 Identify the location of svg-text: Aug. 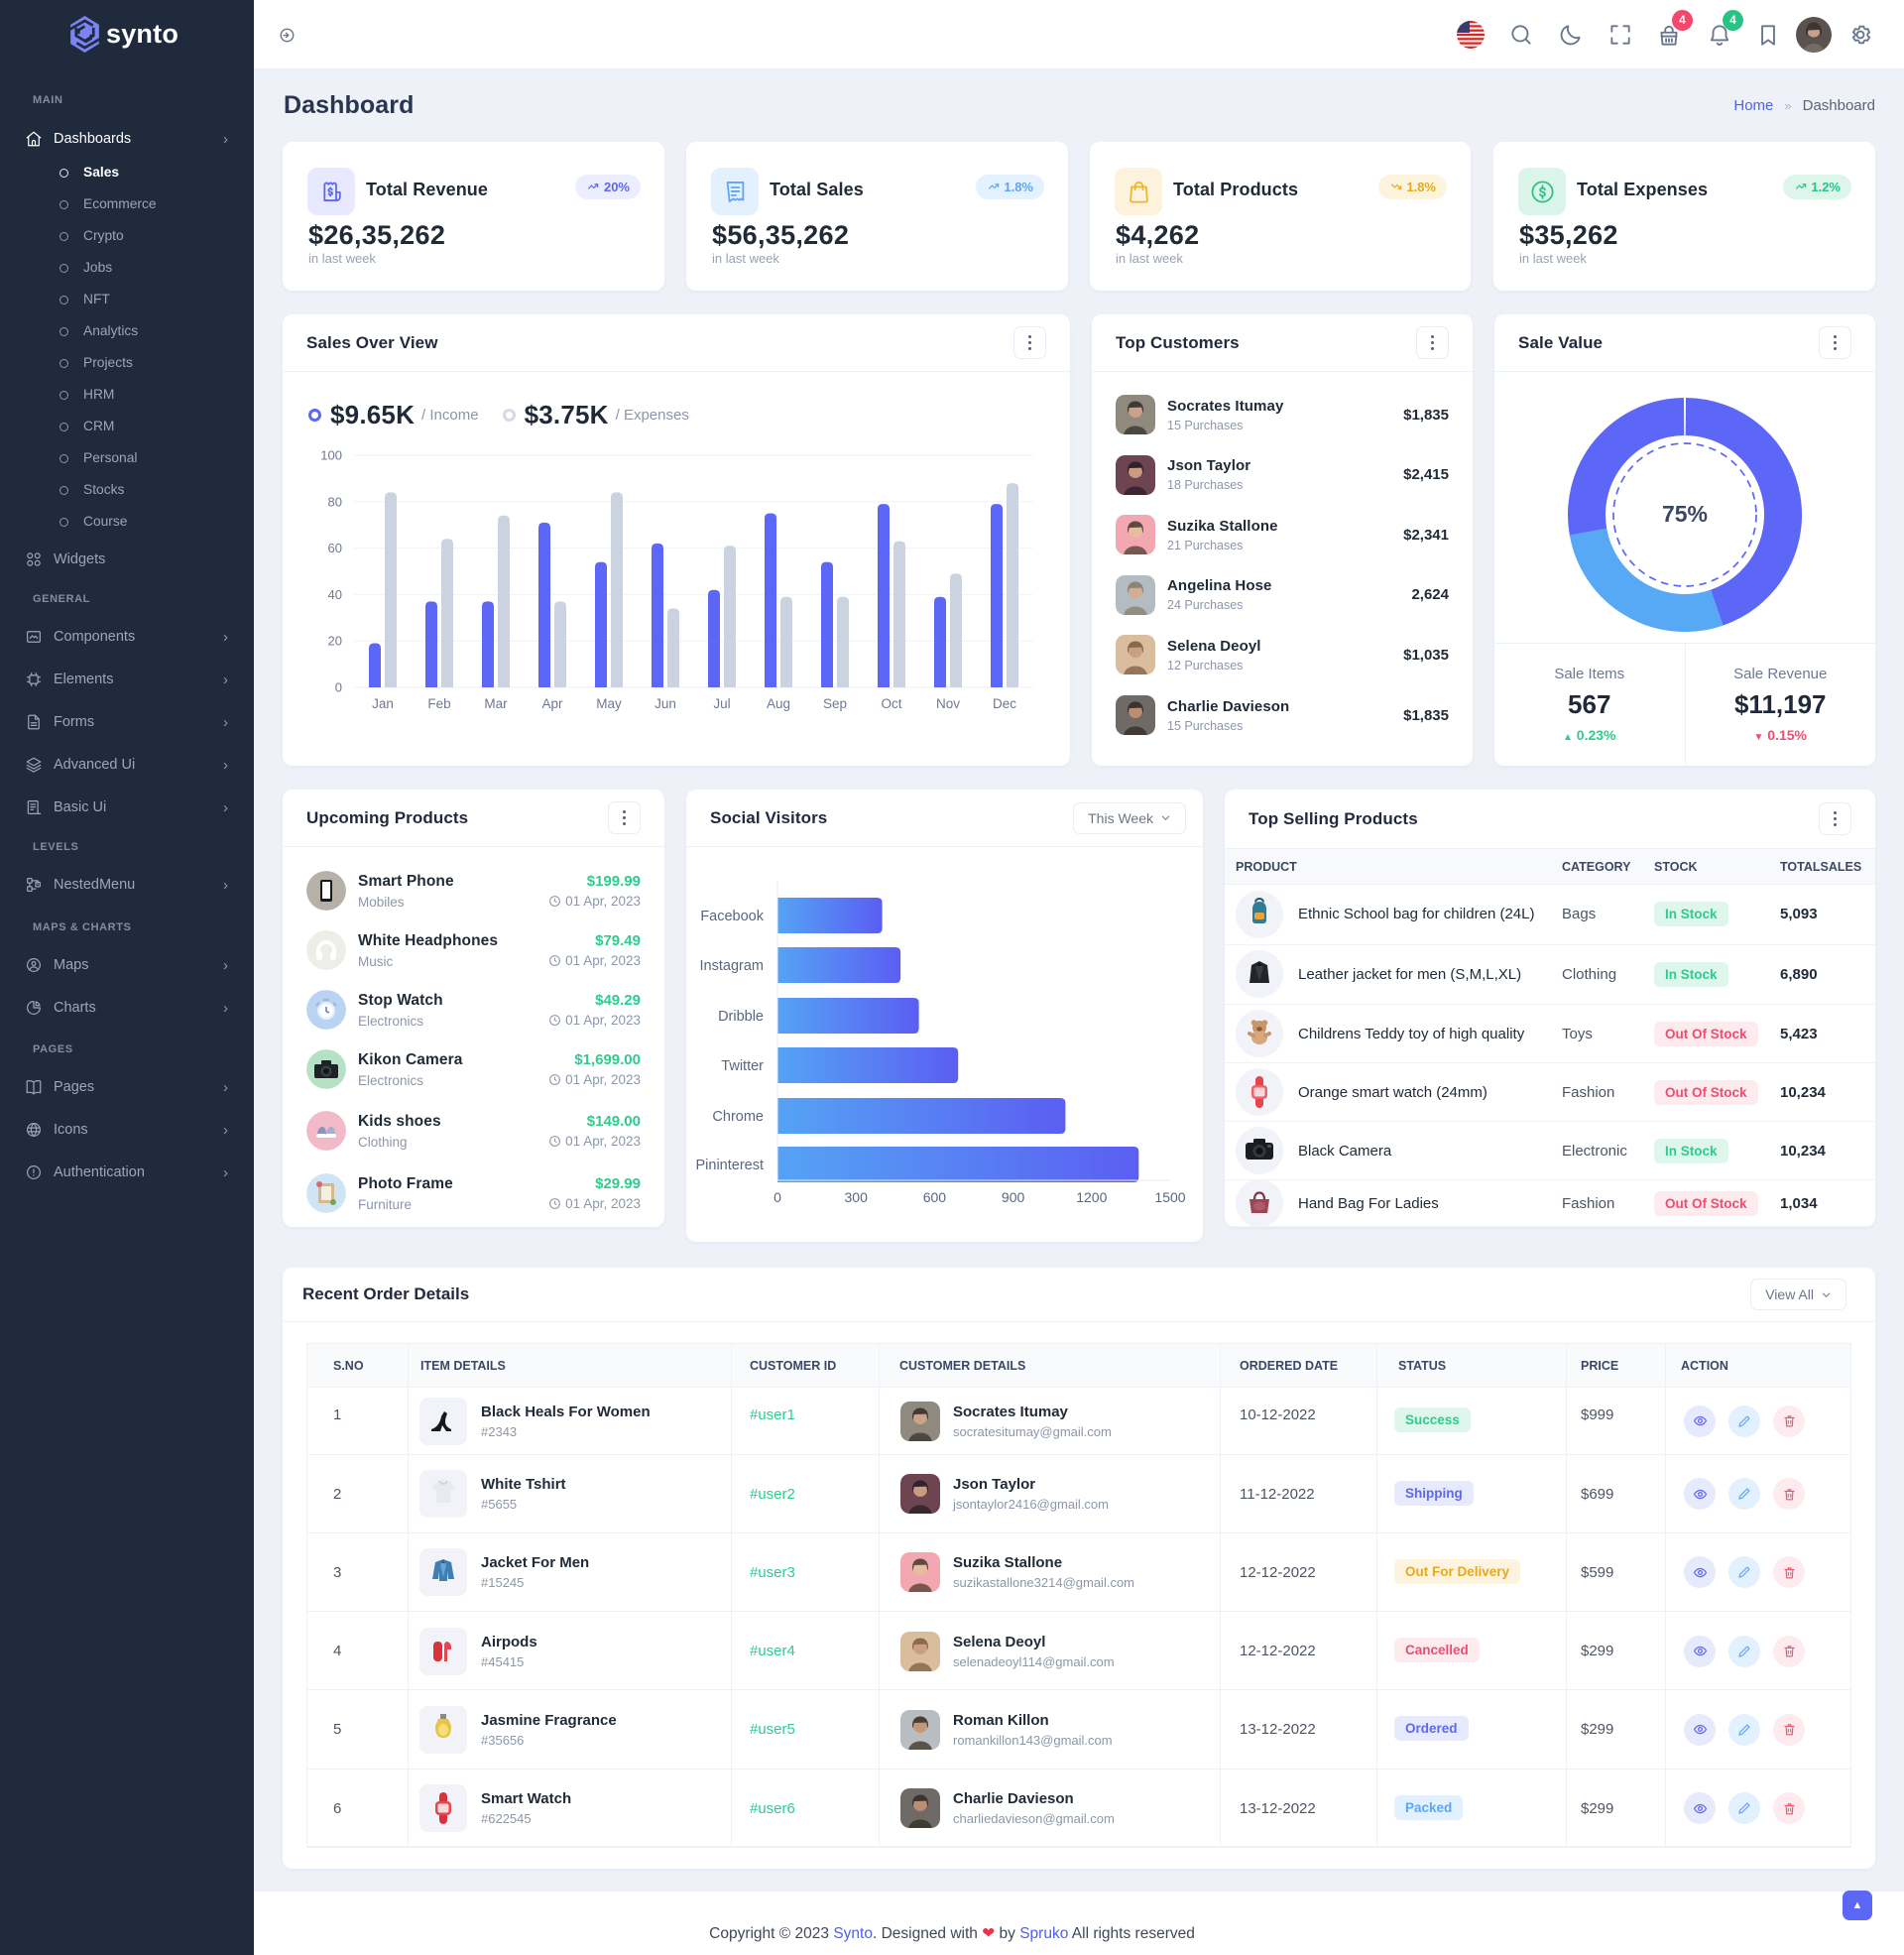
(778, 704).